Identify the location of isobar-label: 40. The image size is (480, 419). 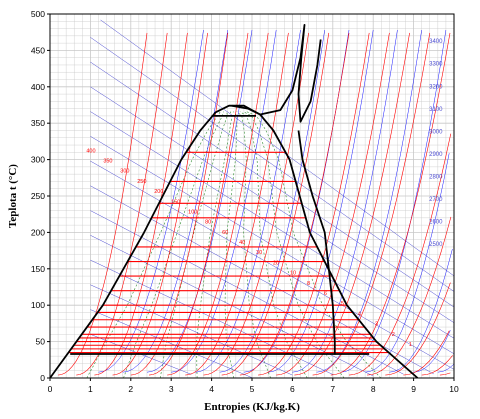
(242, 243).